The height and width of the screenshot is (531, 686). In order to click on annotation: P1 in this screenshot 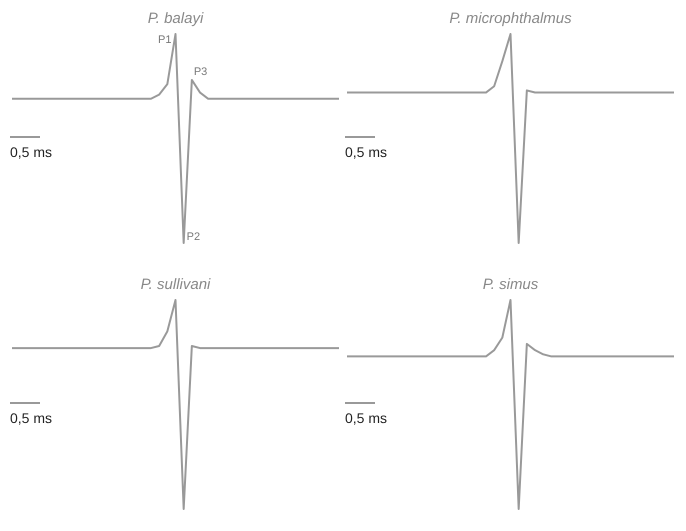, I will do `click(165, 40)`.